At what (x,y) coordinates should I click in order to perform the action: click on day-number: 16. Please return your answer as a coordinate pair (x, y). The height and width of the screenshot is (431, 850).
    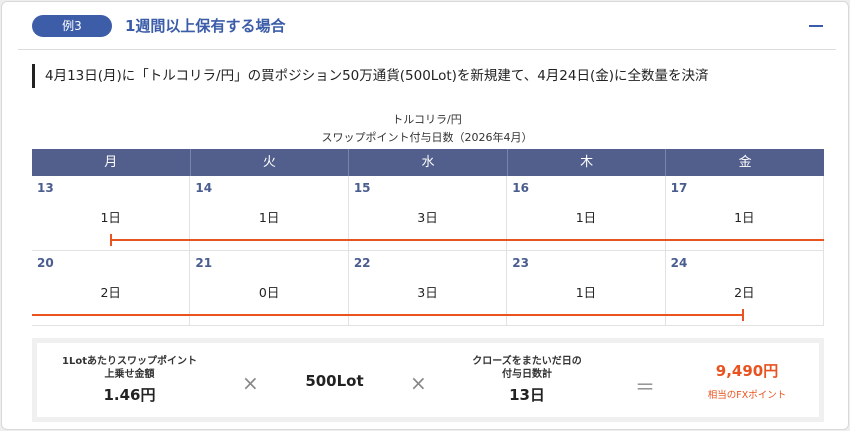
    Looking at the image, I should click on (520, 188).